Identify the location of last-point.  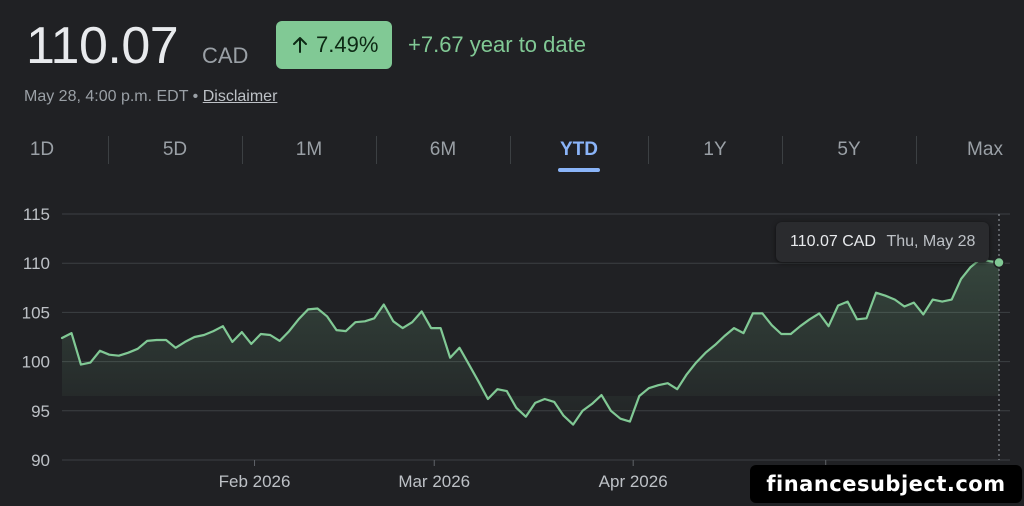
(999, 262).